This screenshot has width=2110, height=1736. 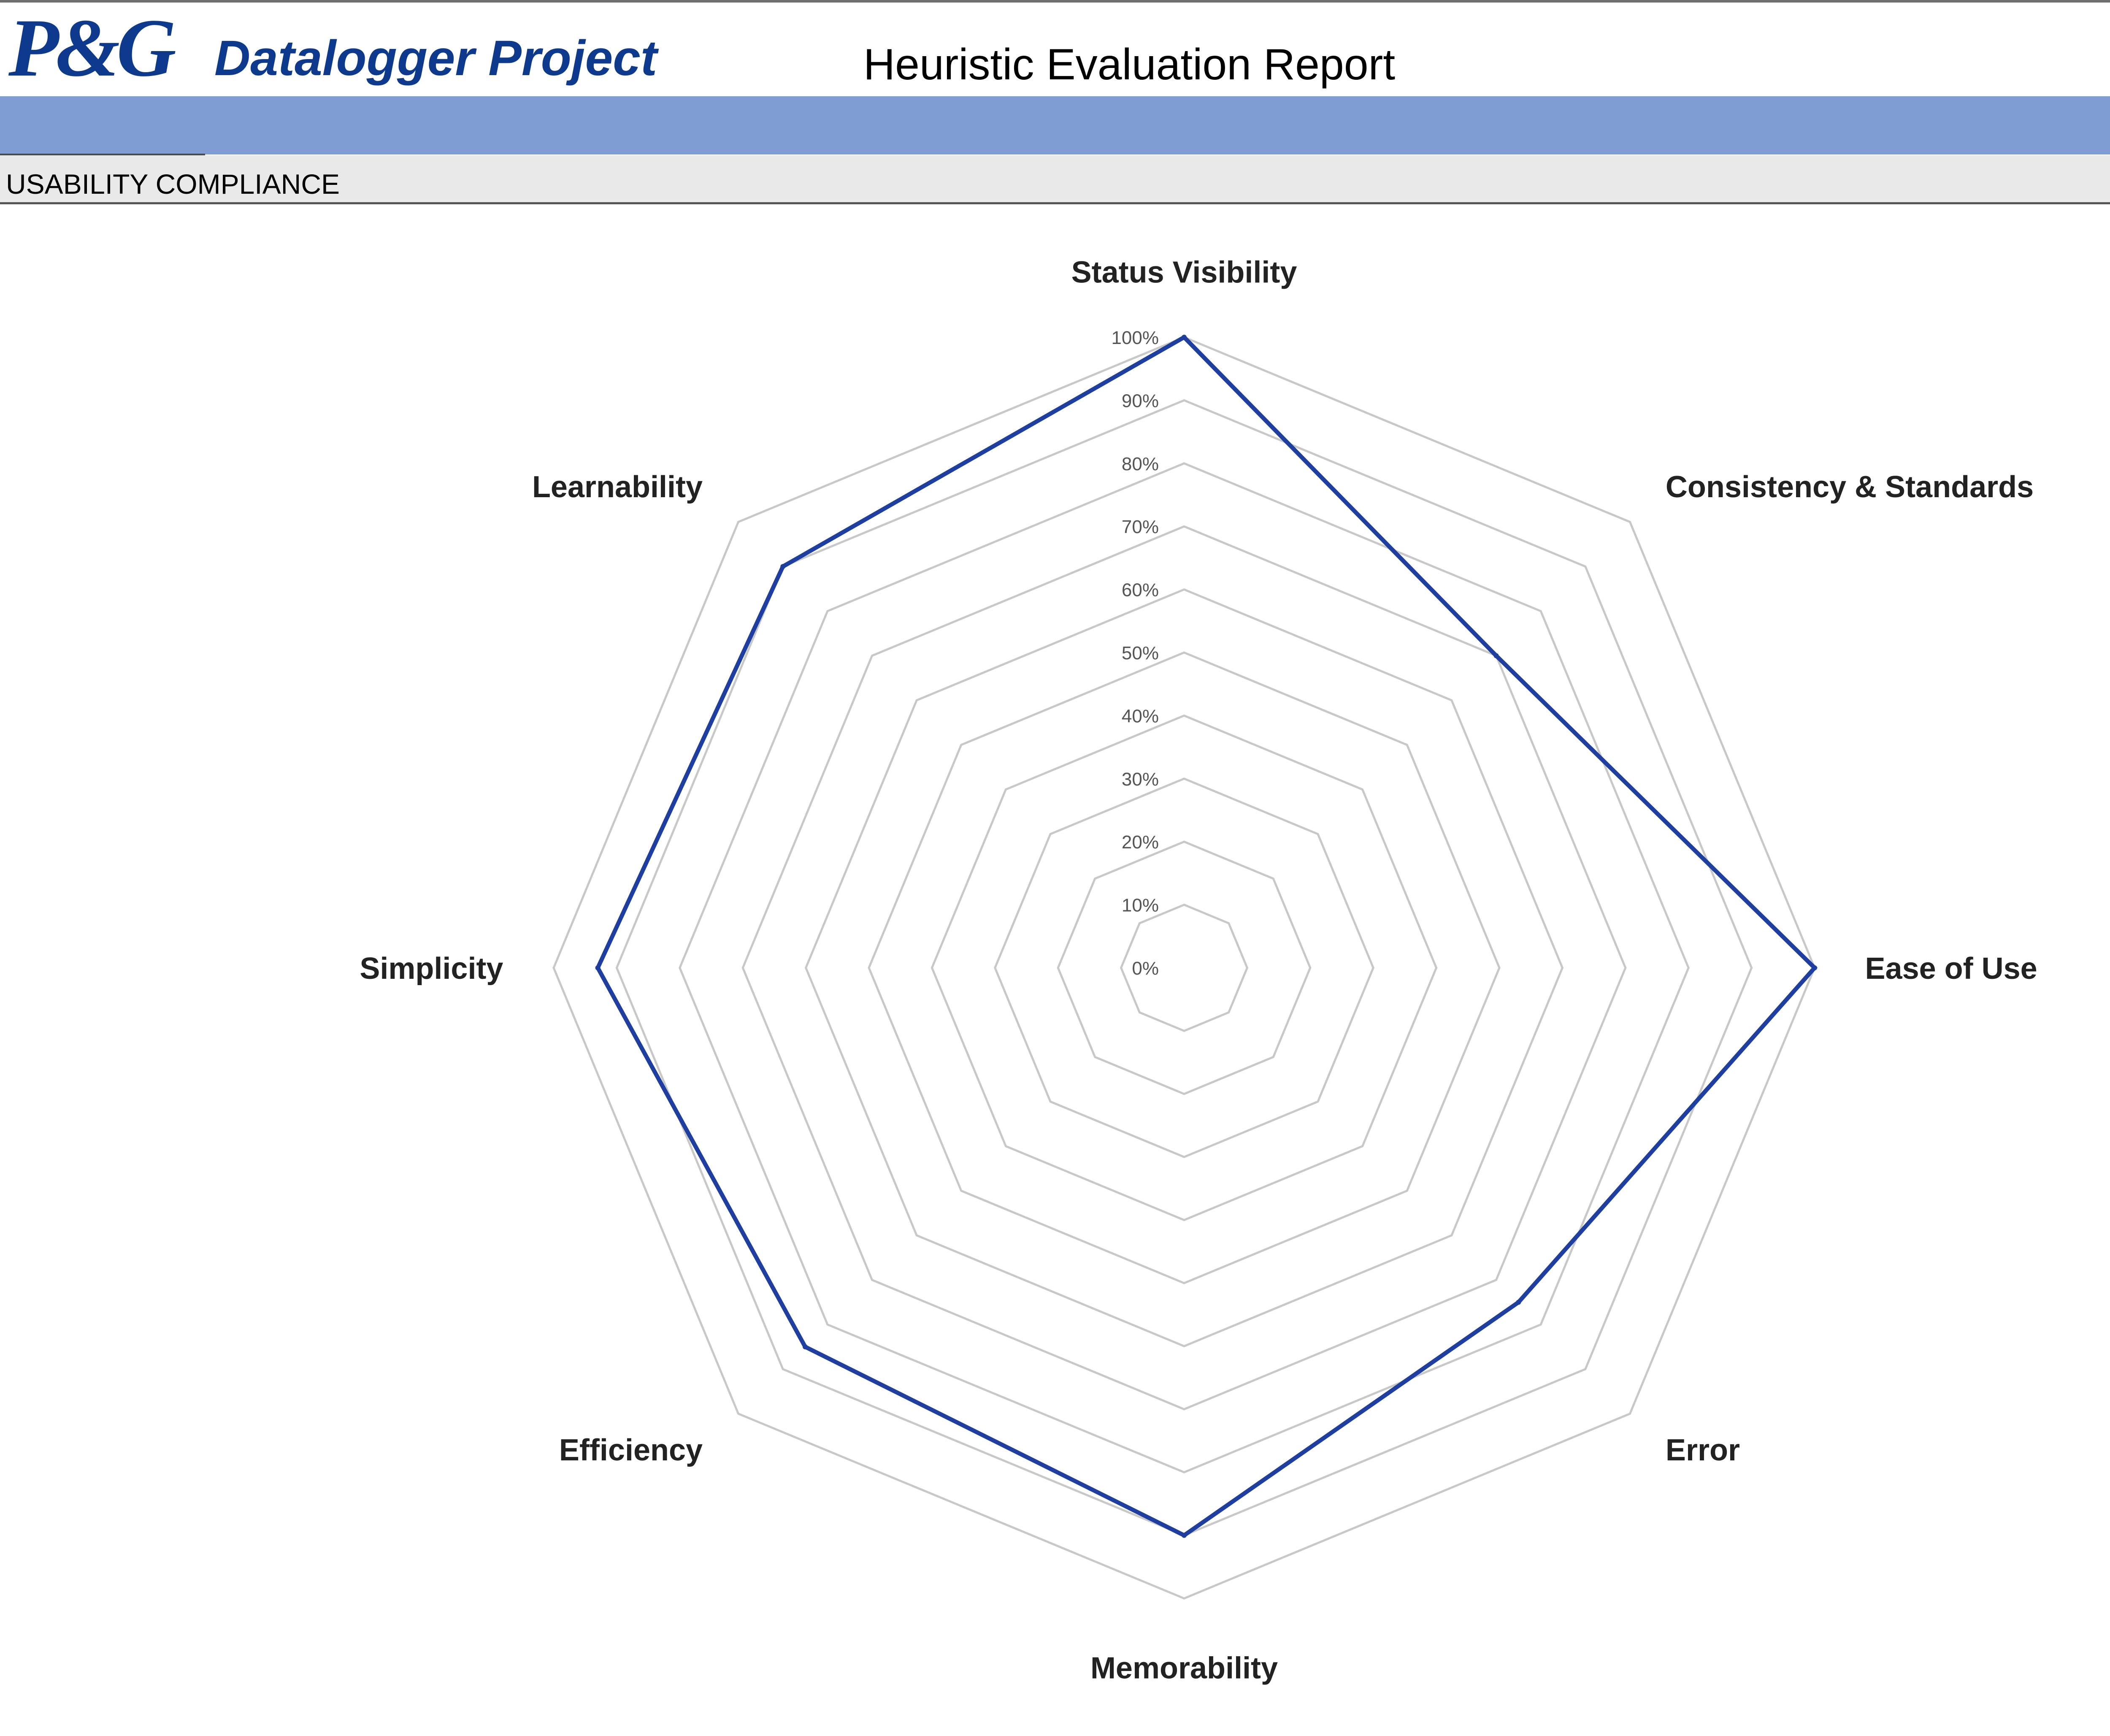 What do you see at coordinates (1140, 464) in the screenshot?
I see `tick-label: 80%` at bounding box center [1140, 464].